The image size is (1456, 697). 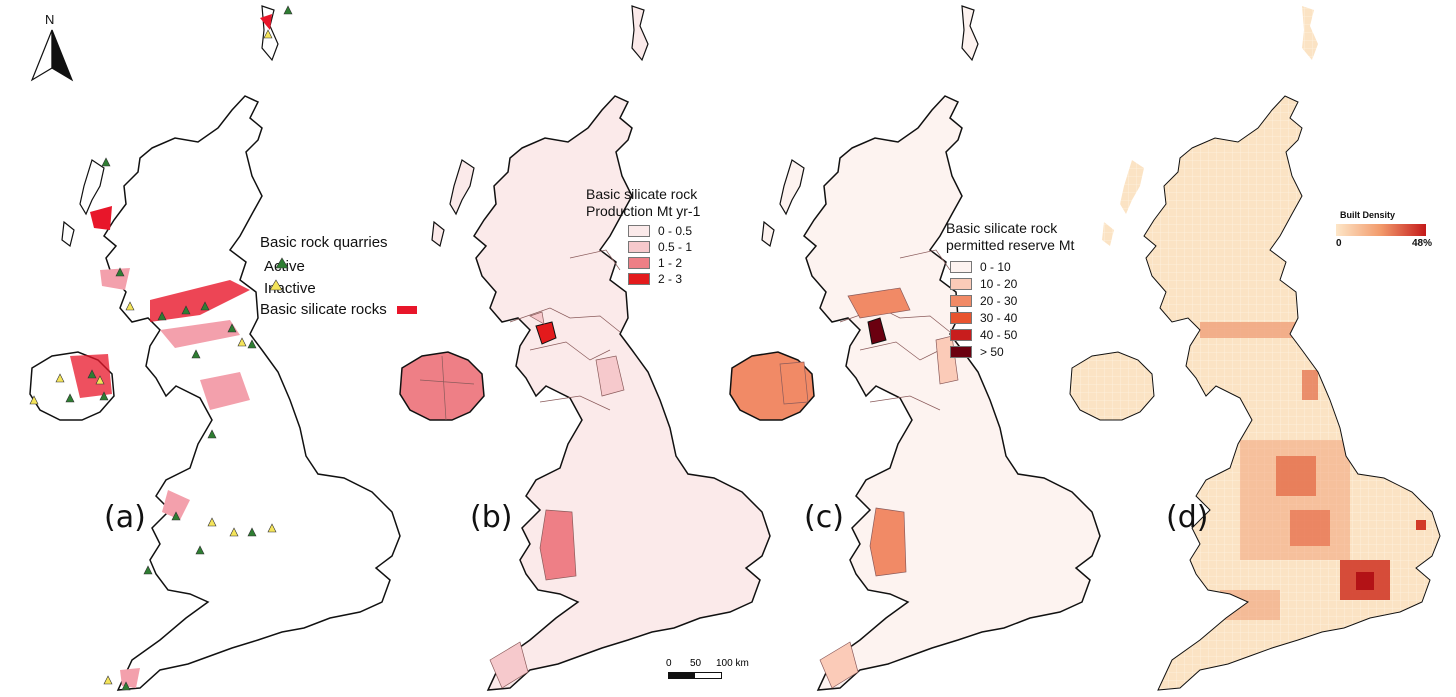 I want to click on legend-c-row: 0 - 10, so click(x=980, y=267).